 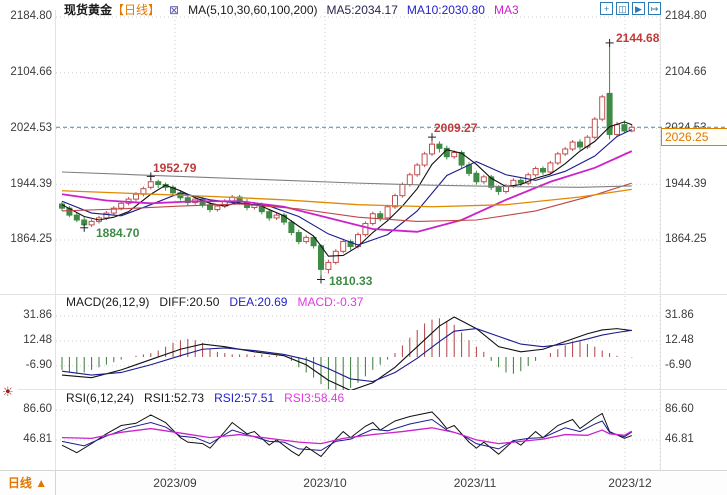 I want to click on date-tick: 2023/09, so click(x=175, y=483).